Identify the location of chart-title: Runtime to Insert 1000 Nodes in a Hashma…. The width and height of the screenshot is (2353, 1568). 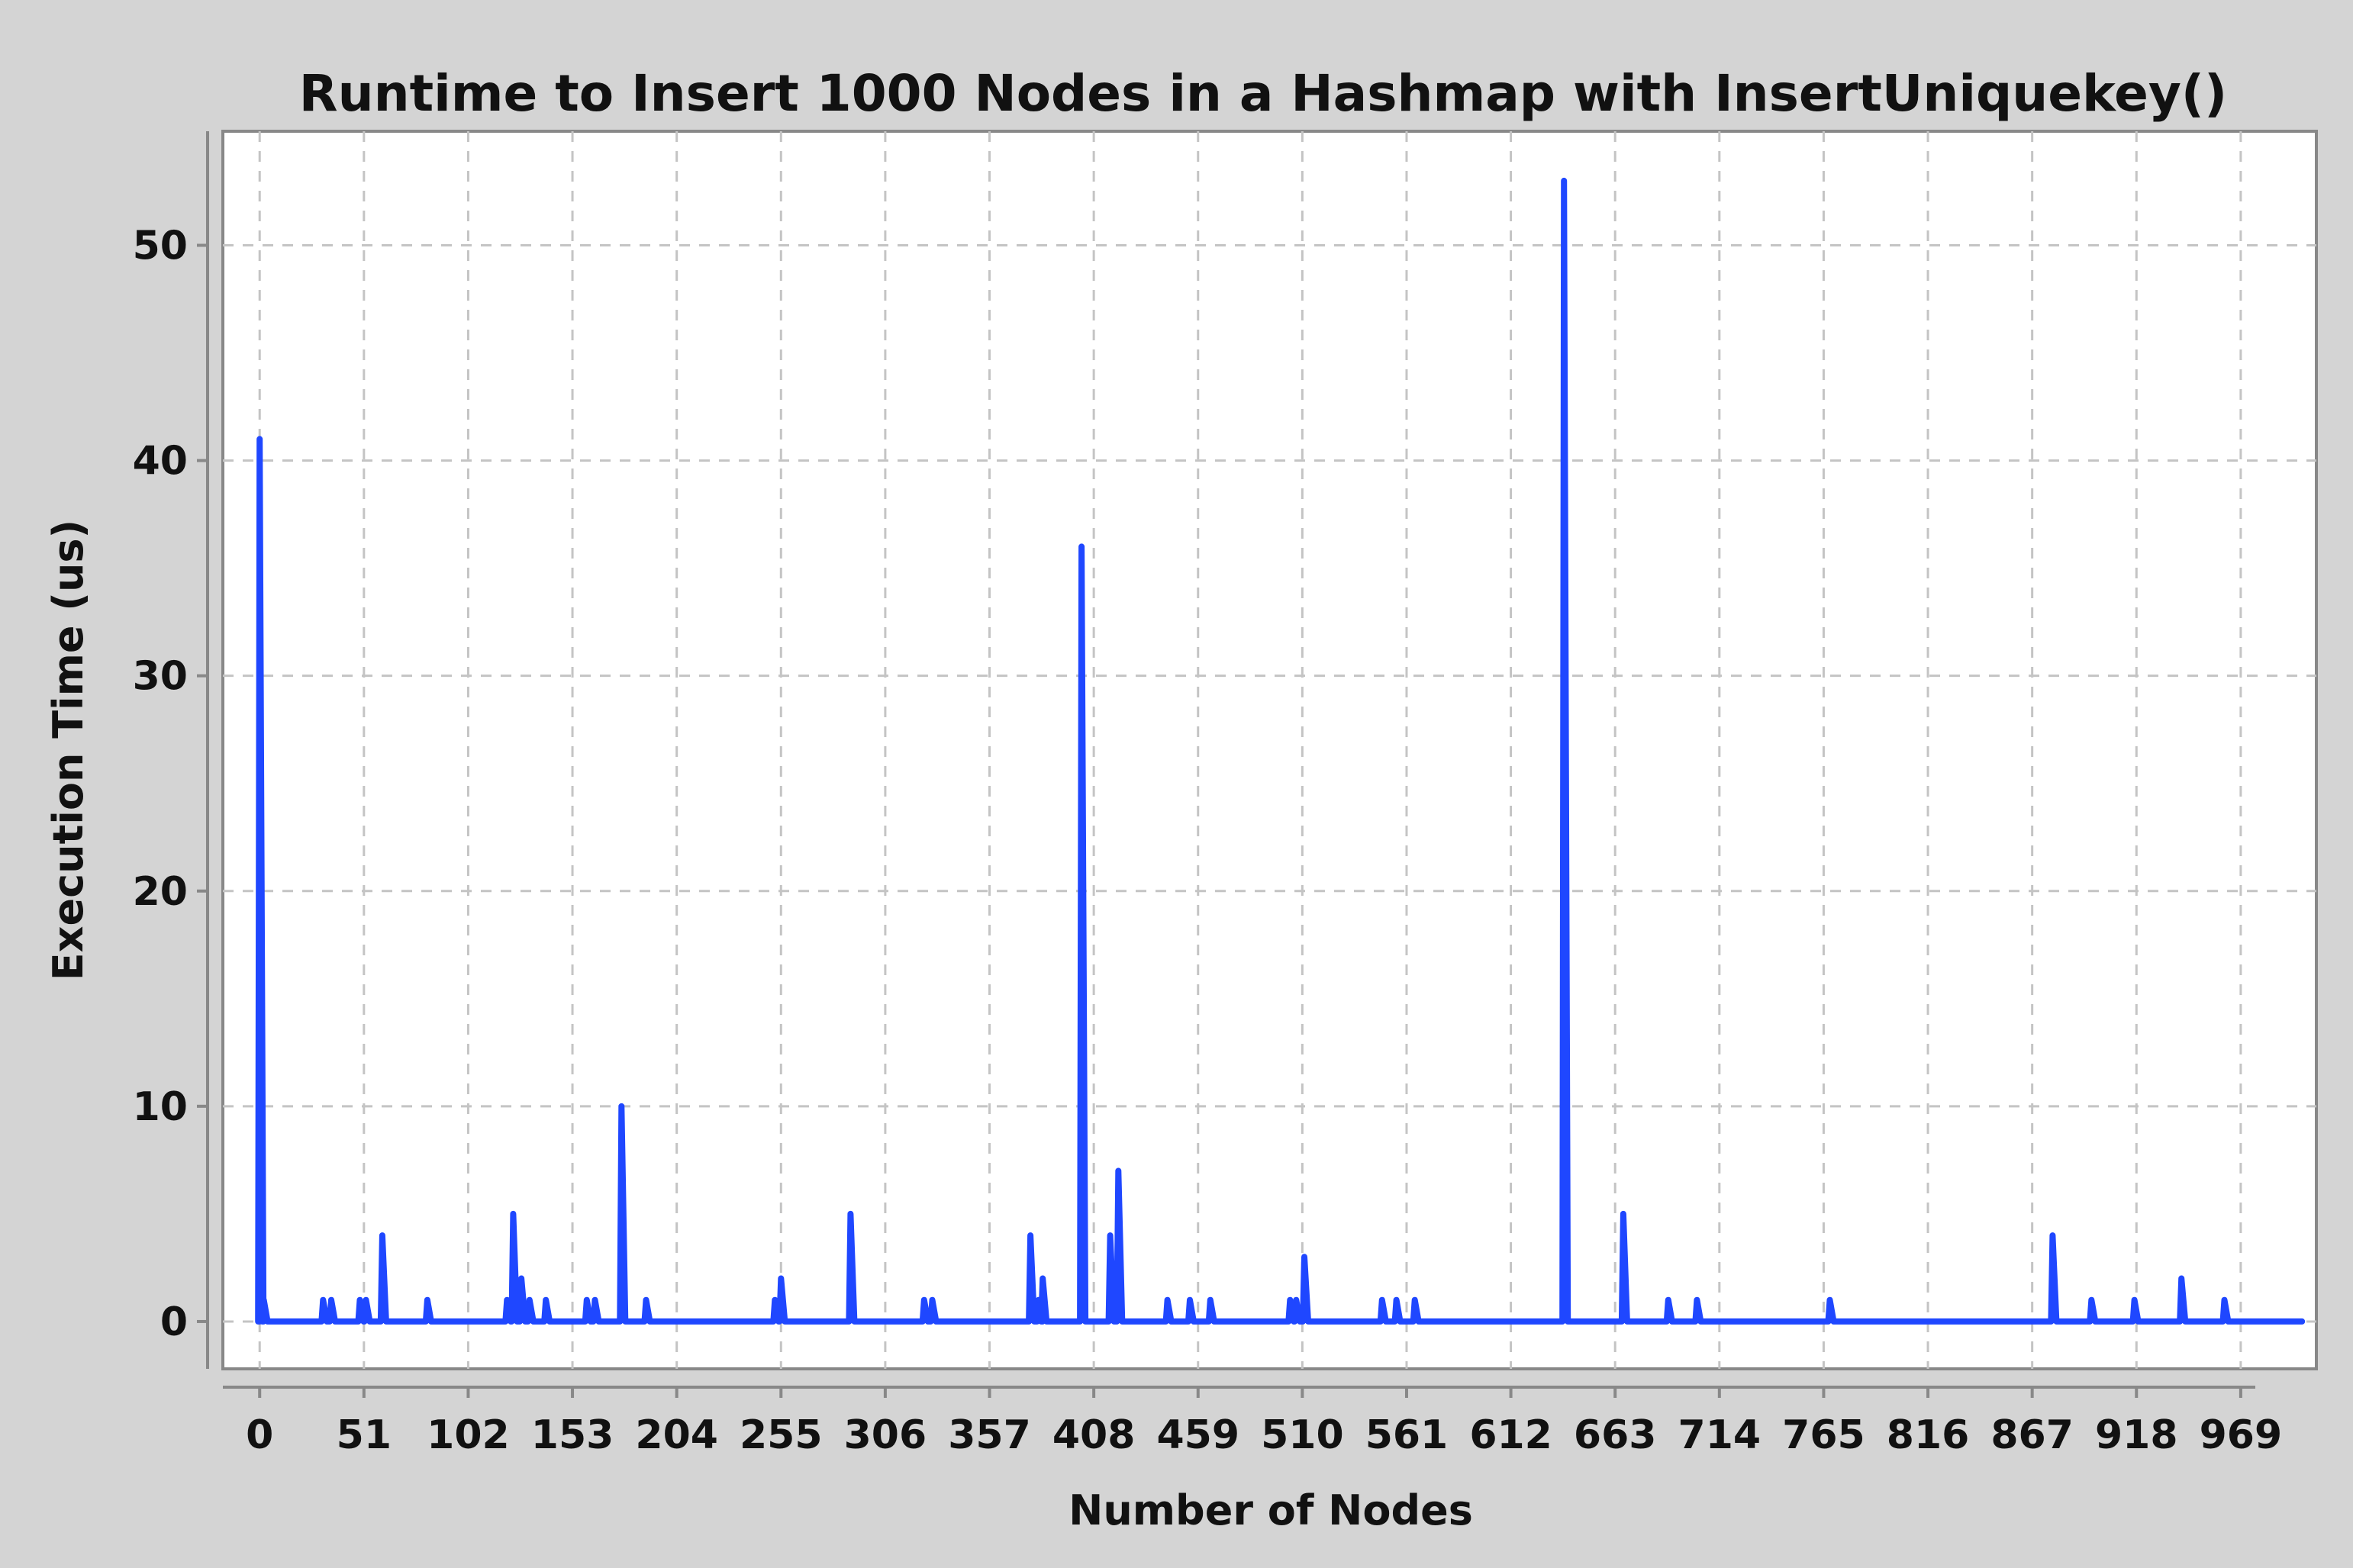
(1263, 93).